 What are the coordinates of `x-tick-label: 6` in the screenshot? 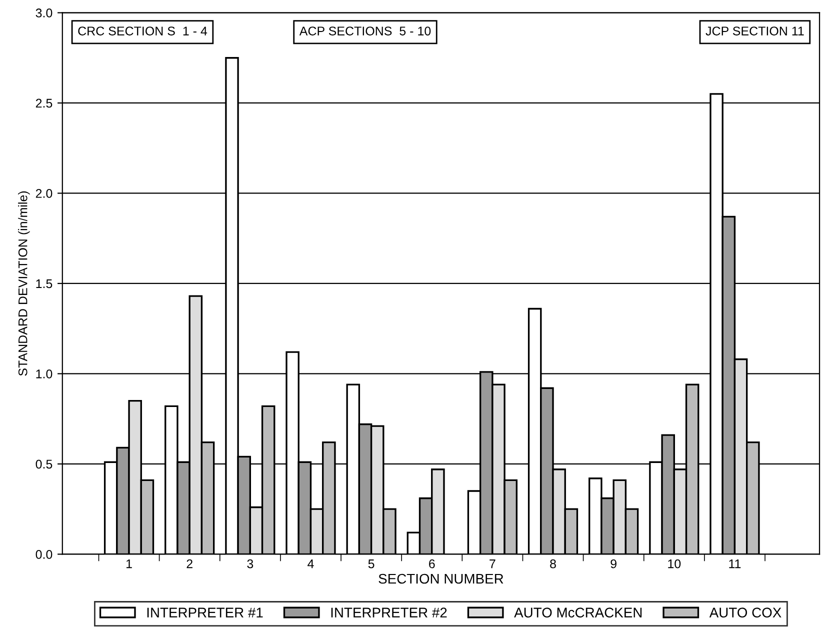 It's located at (432, 563).